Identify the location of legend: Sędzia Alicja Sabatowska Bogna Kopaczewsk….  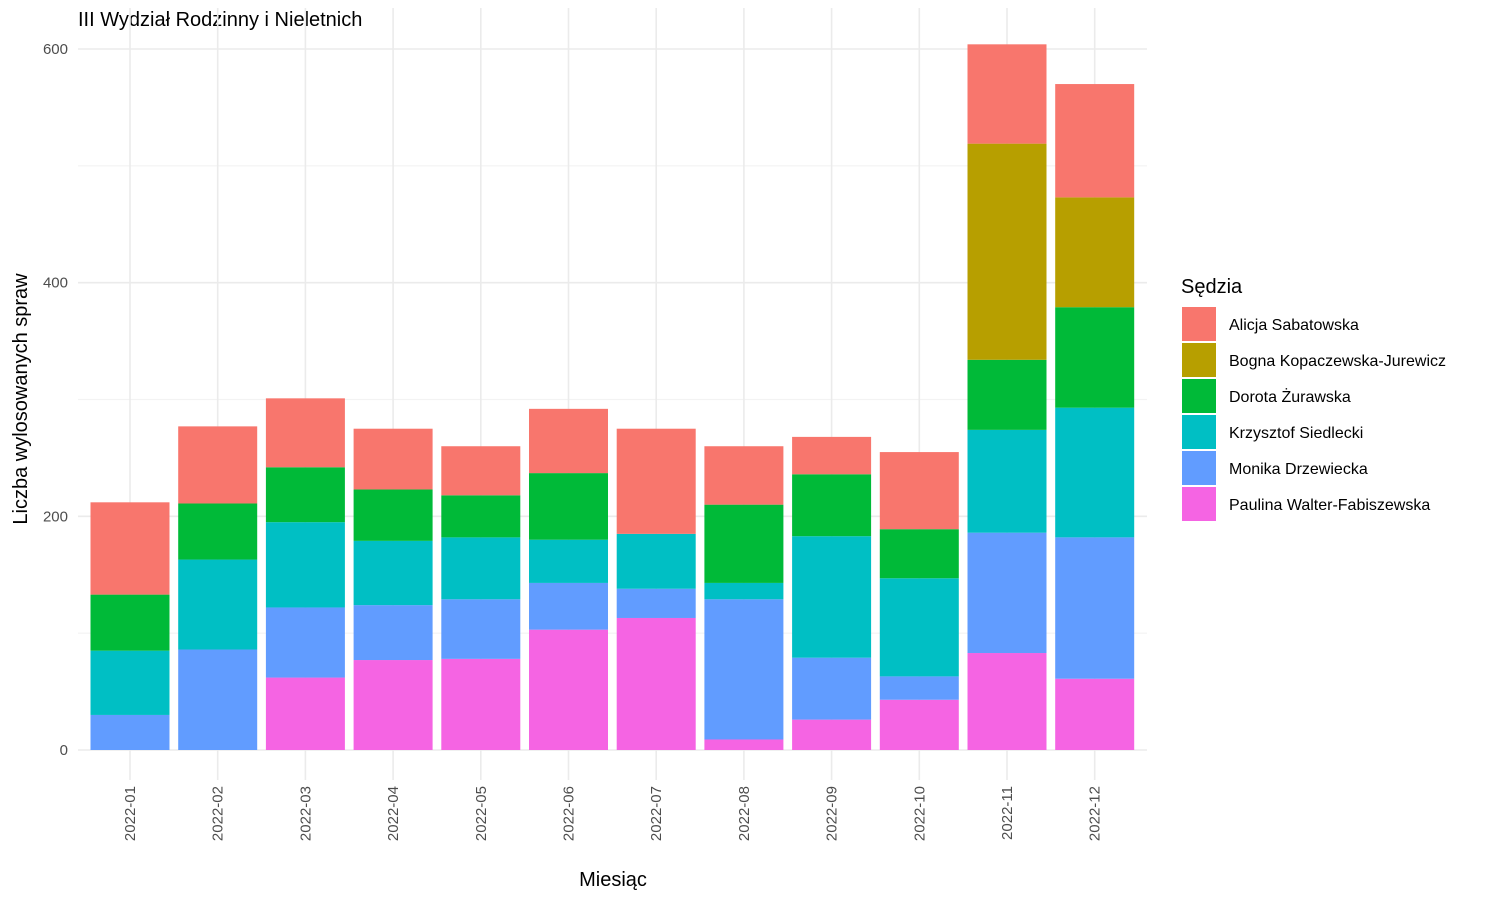
(1313, 398).